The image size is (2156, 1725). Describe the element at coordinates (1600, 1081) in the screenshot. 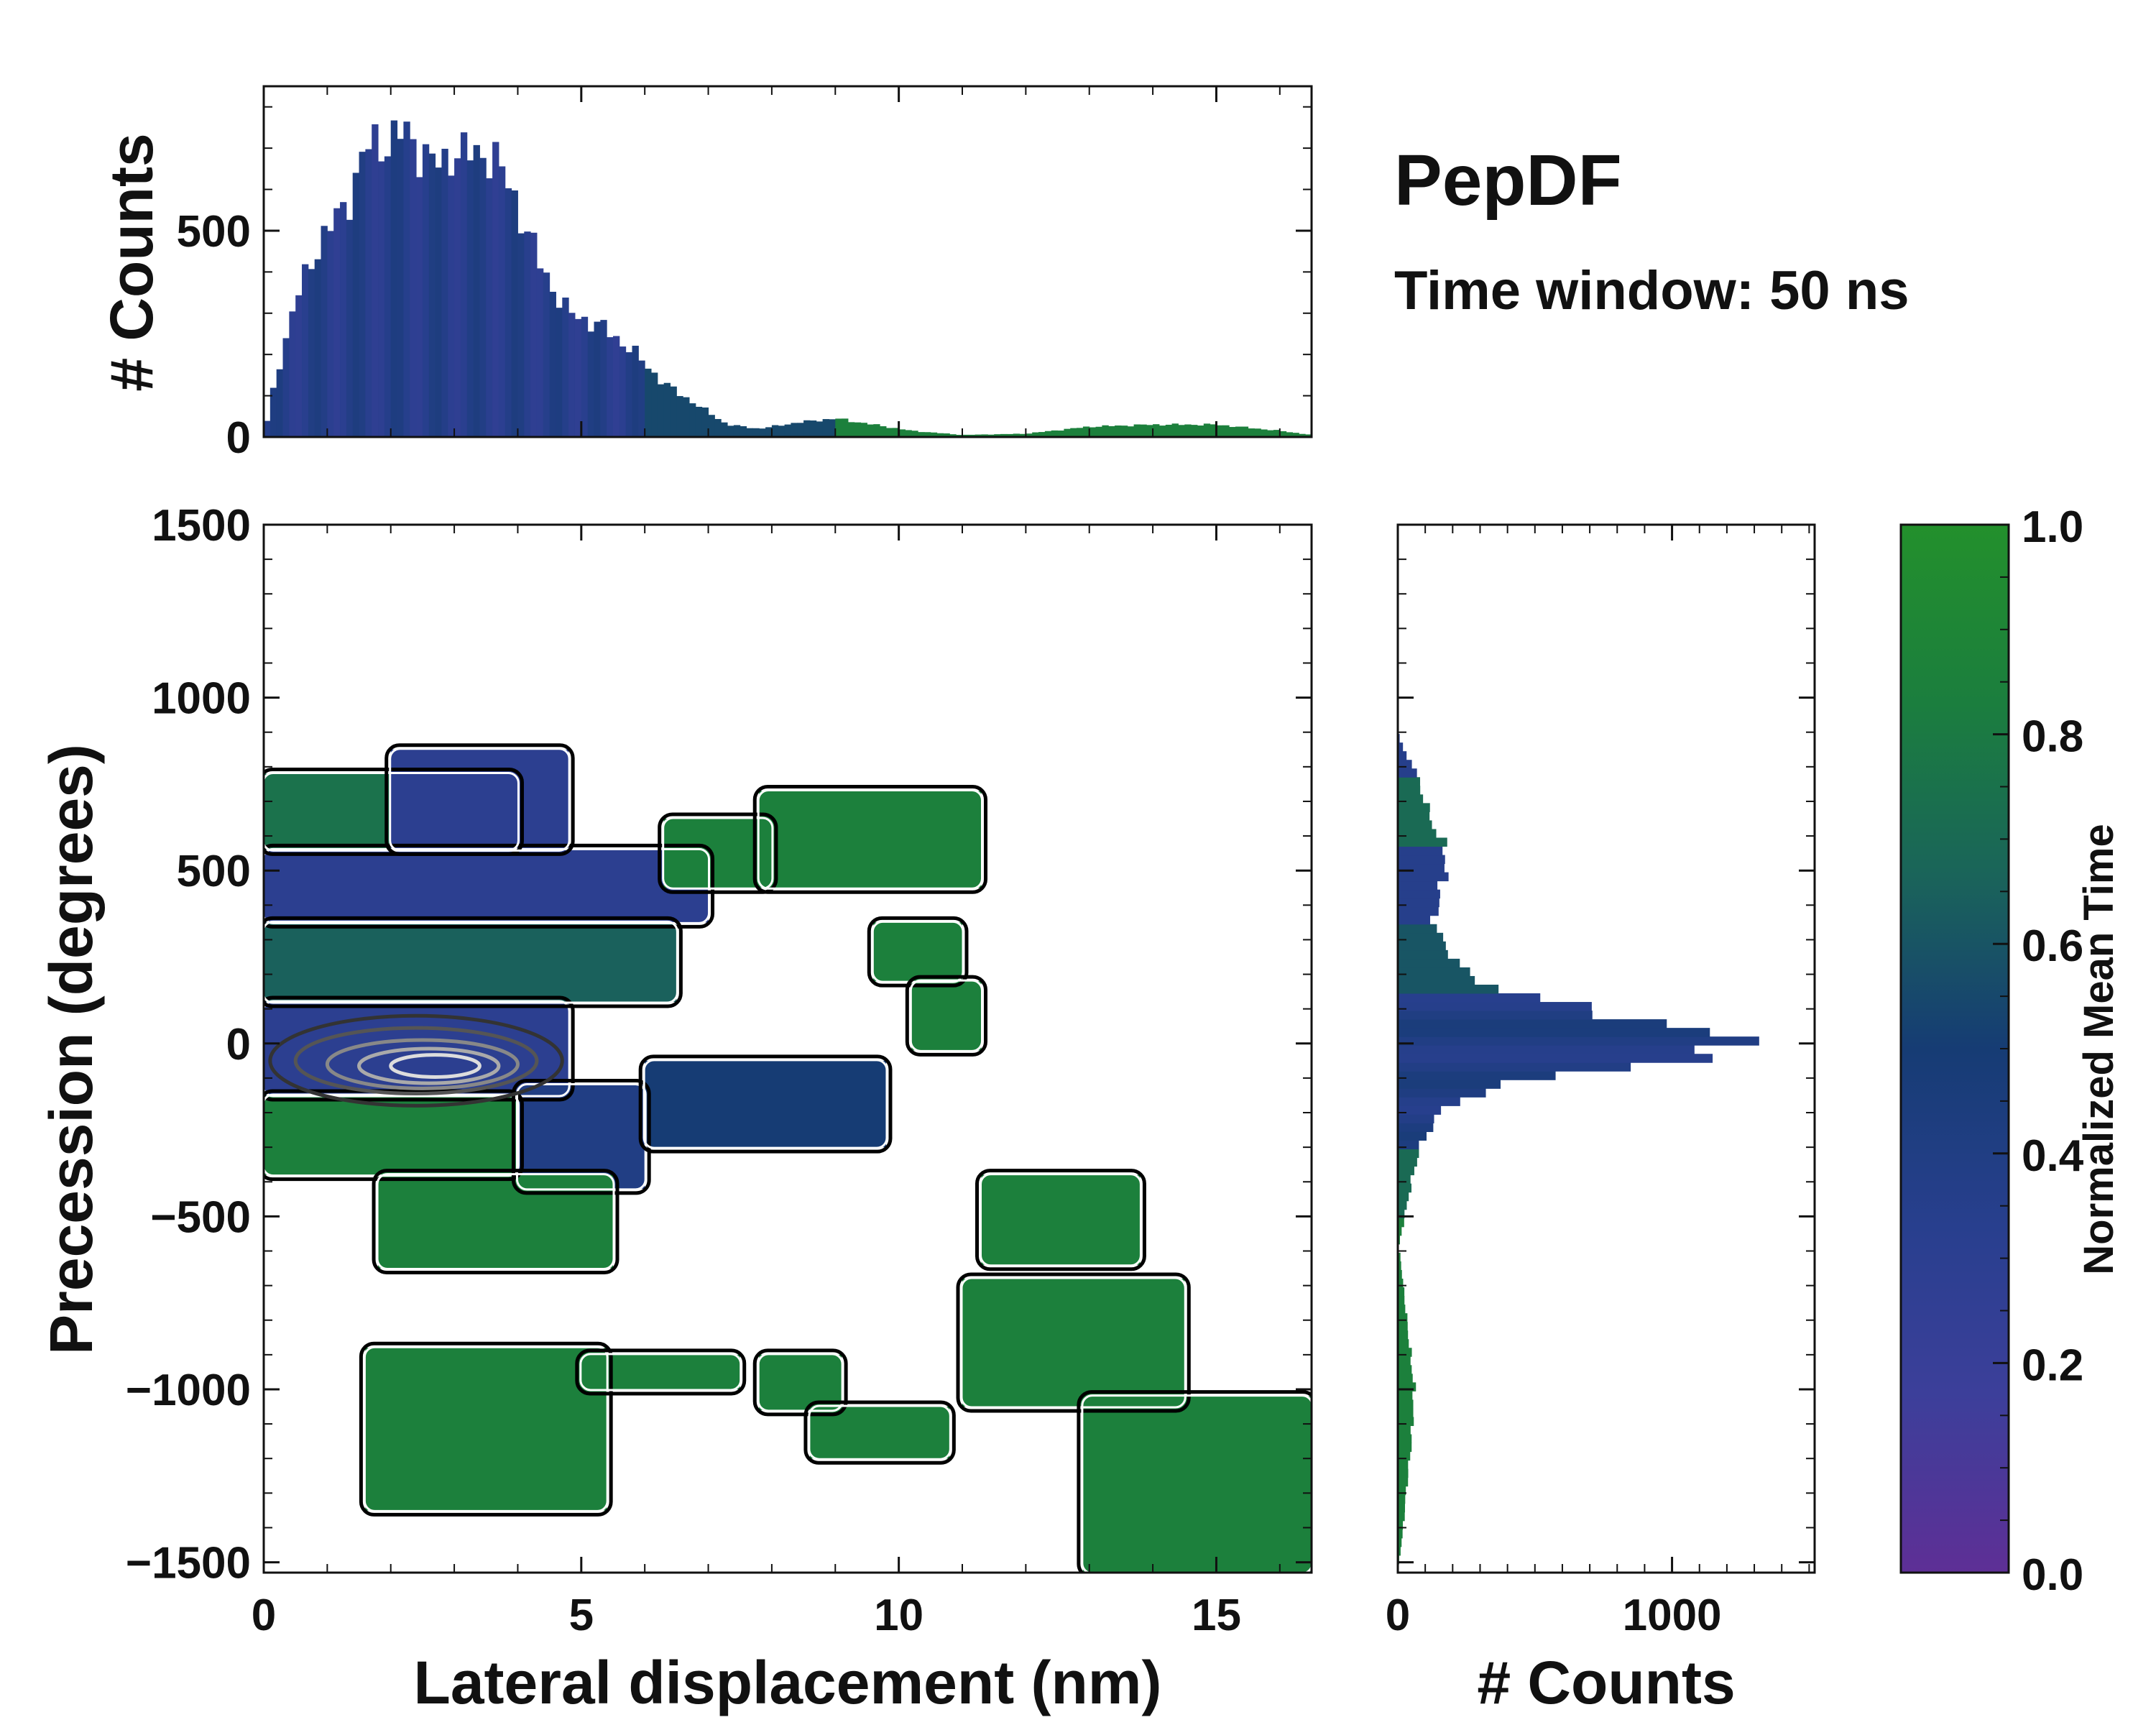

I see `right-histogram-ticks: 0 1000` at that location.